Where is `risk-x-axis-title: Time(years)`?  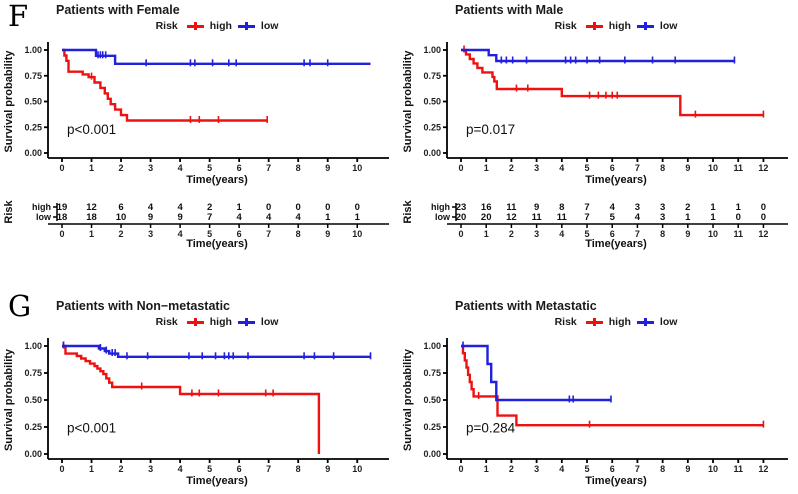
risk-x-axis-title: Time(years) is located at coordinates (217, 244).